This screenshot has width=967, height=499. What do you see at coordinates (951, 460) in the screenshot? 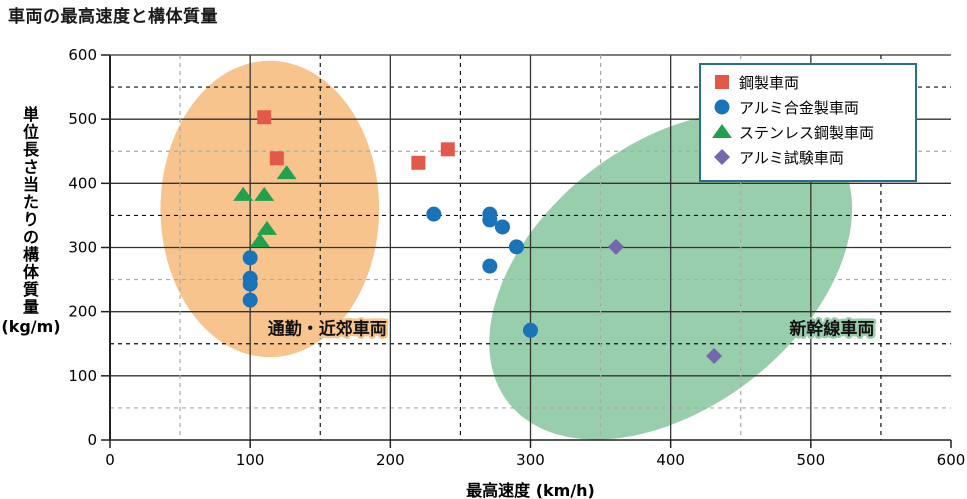
I see `x-tick-label: 600` at bounding box center [951, 460].